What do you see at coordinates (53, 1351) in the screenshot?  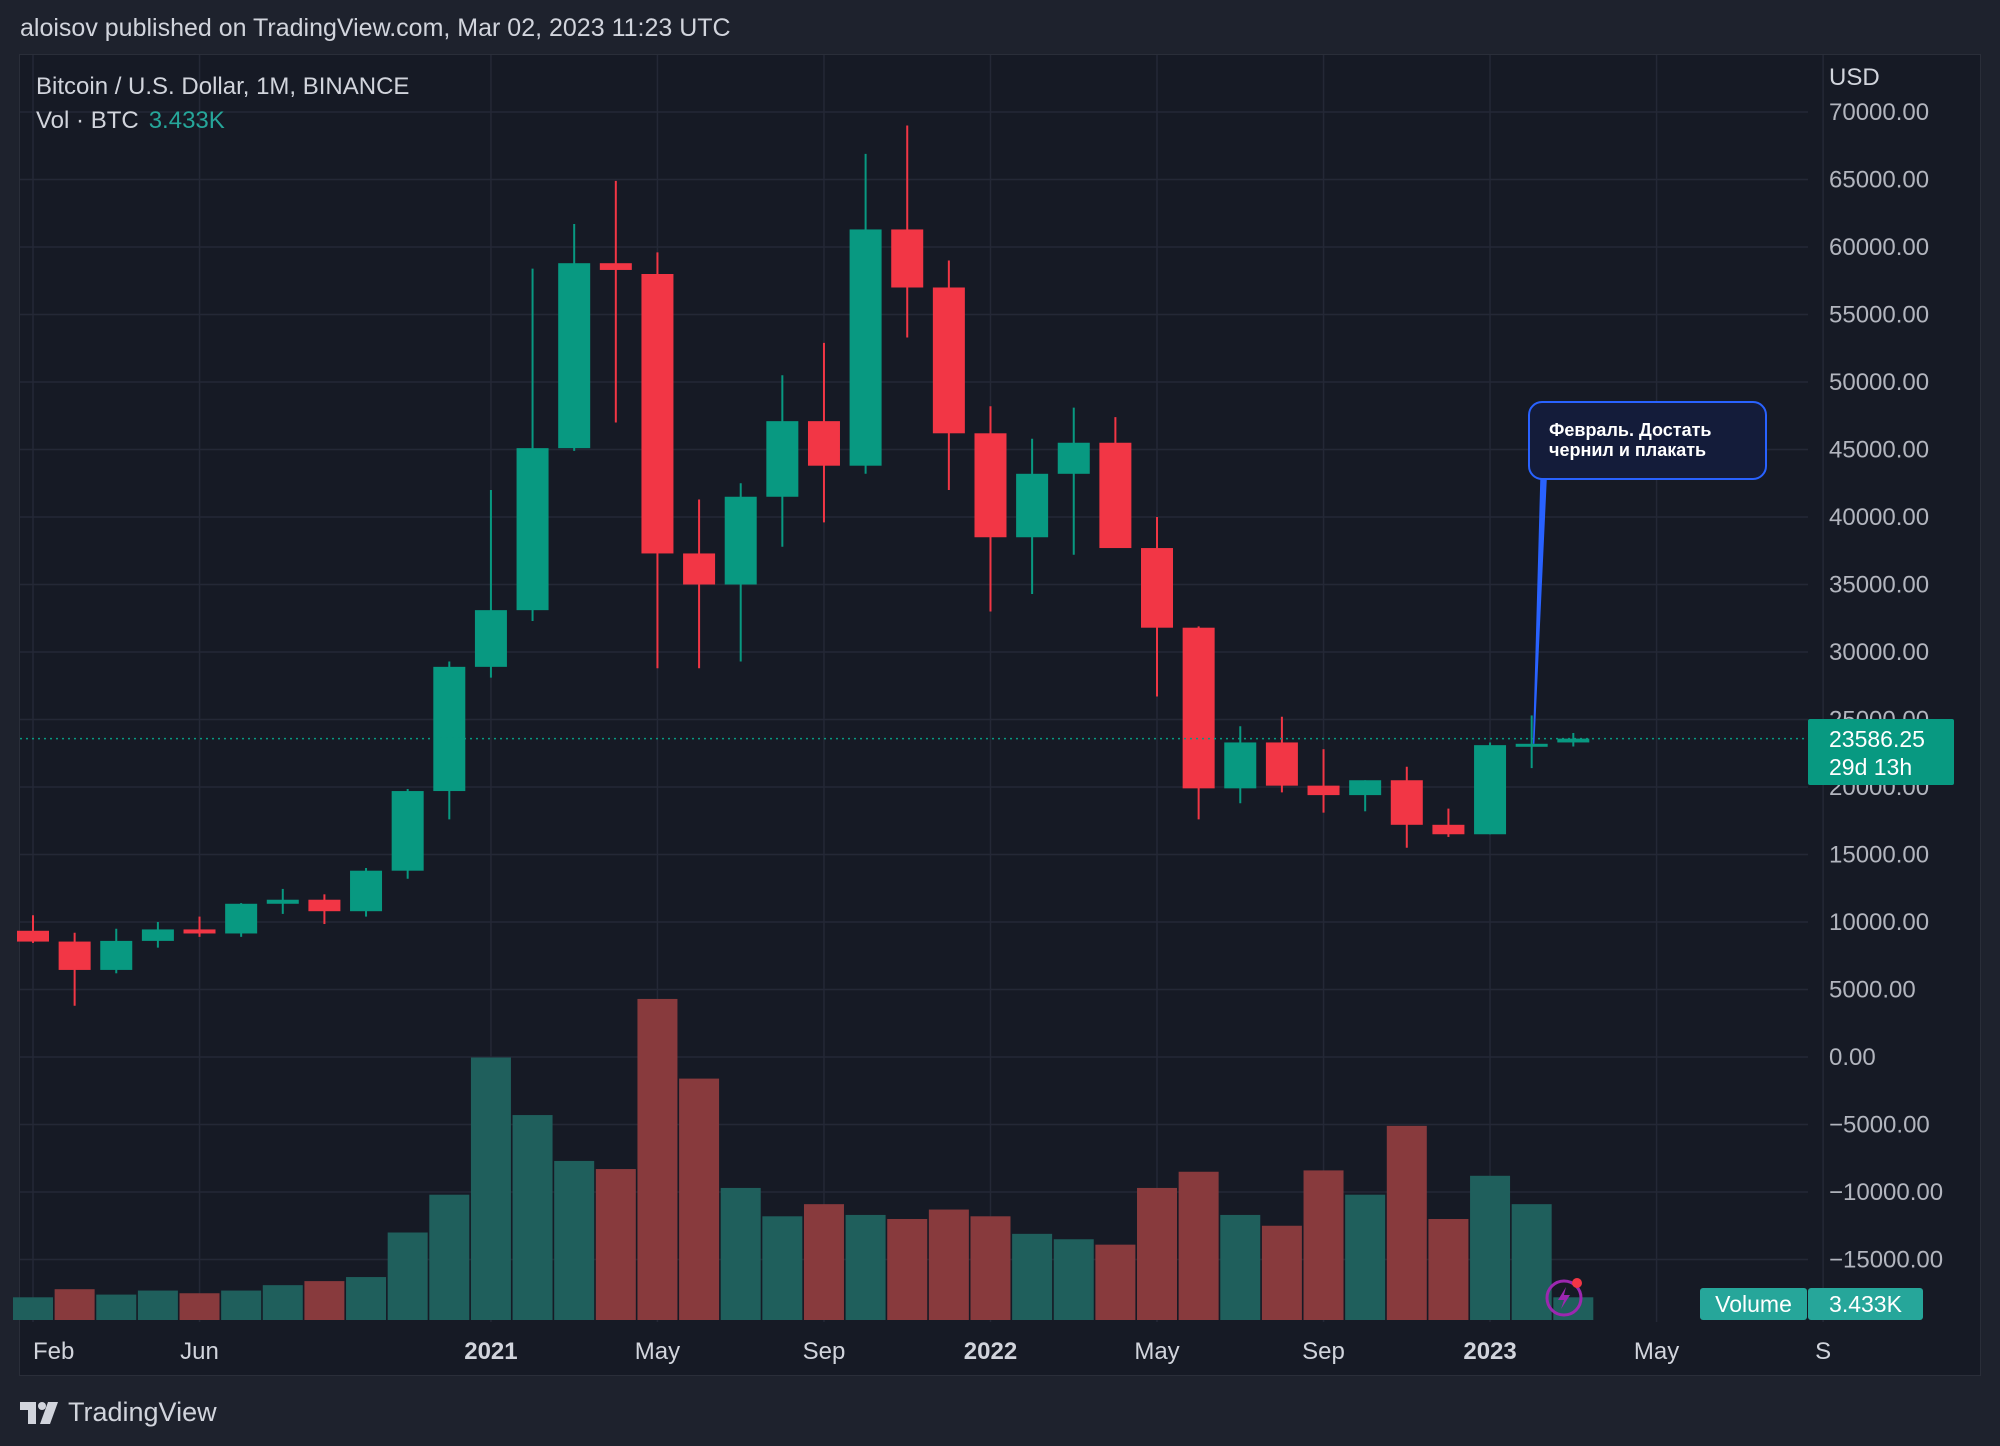 I see `x-tick-label: Feb` at bounding box center [53, 1351].